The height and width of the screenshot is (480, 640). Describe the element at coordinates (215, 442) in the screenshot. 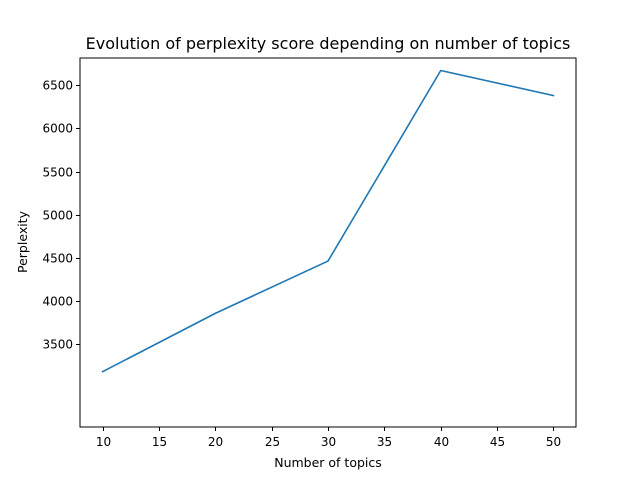

I see `x-tick-label: 20` at that location.